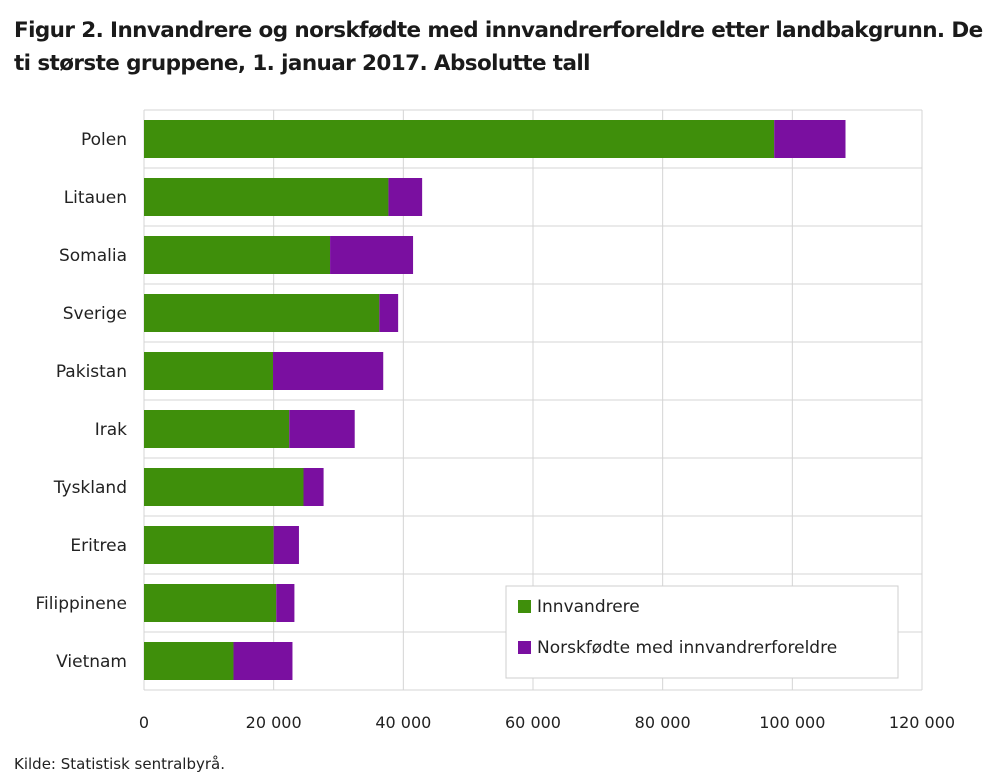  I want to click on bar-norskfodte-eritrea, so click(286, 545).